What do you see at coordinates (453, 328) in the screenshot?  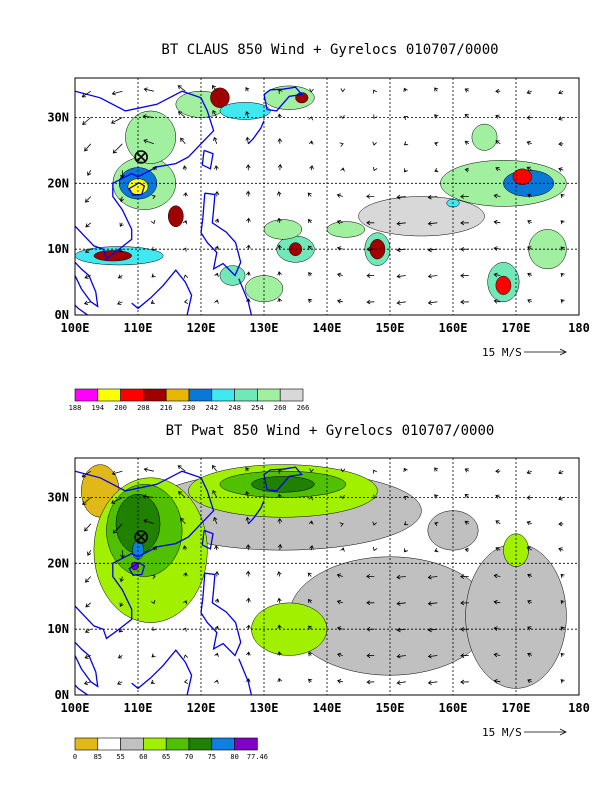 I see `x-tick-label: 160E` at bounding box center [453, 328].